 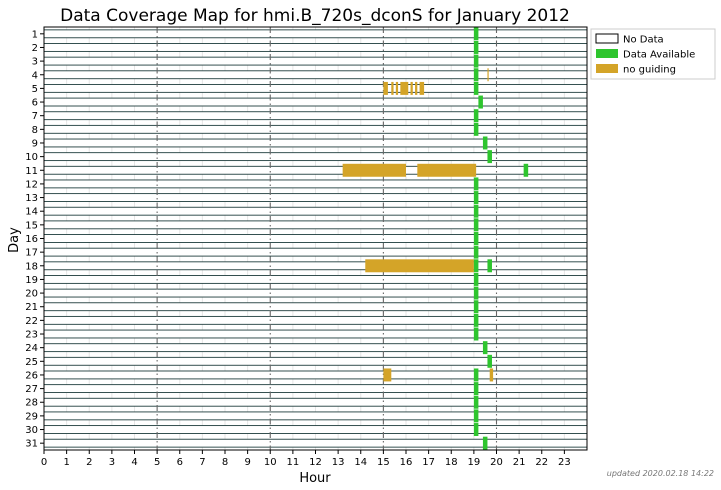 What do you see at coordinates (31, 239) in the screenshot?
I see `y-tick-label: 16` at bounding box center [31, 239].